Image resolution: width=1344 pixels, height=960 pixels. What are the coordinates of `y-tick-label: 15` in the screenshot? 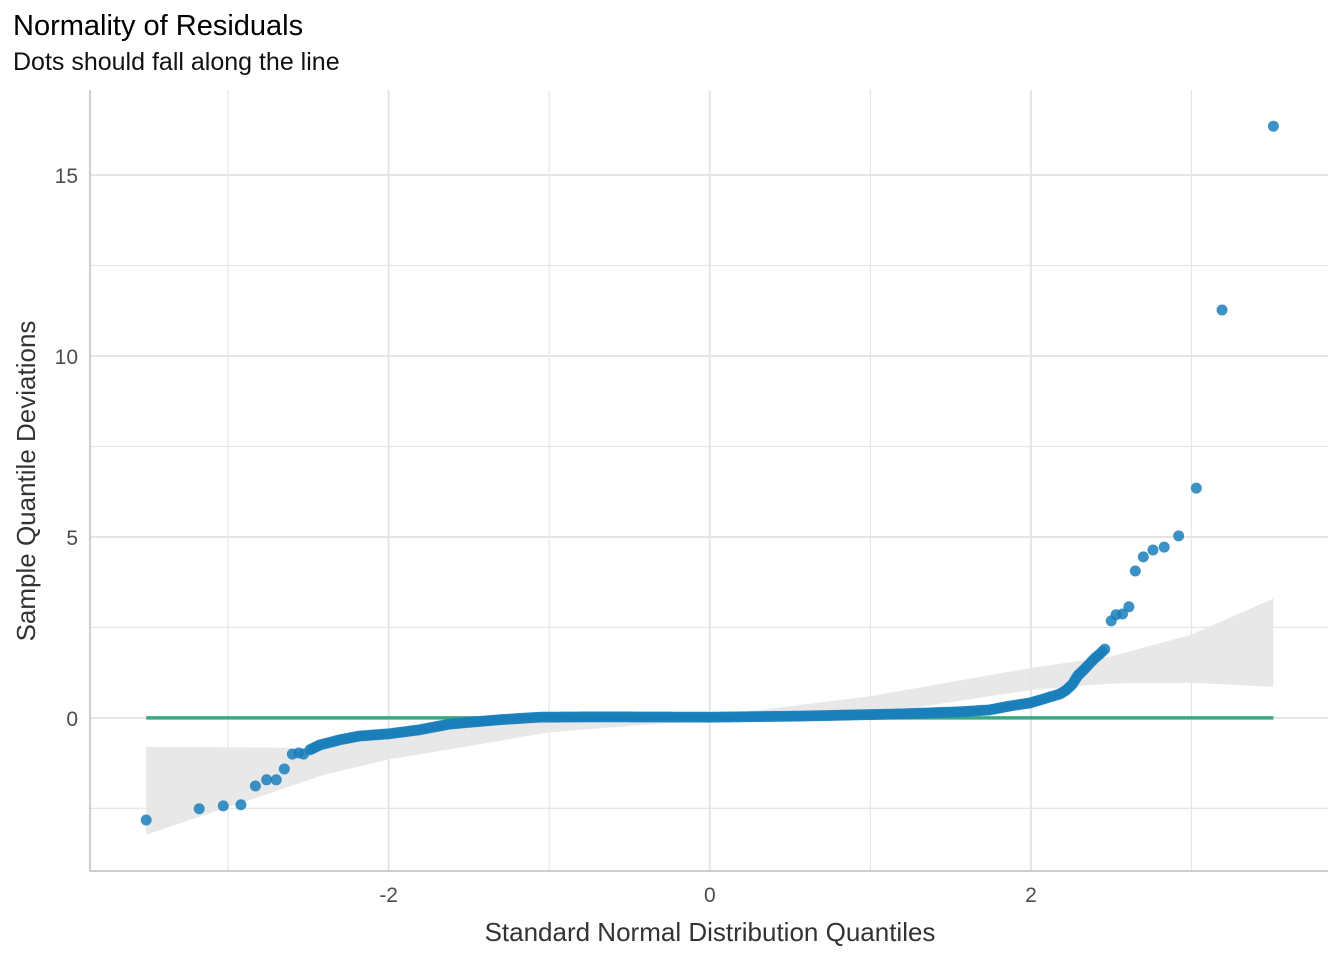 It's located at (66, 176).